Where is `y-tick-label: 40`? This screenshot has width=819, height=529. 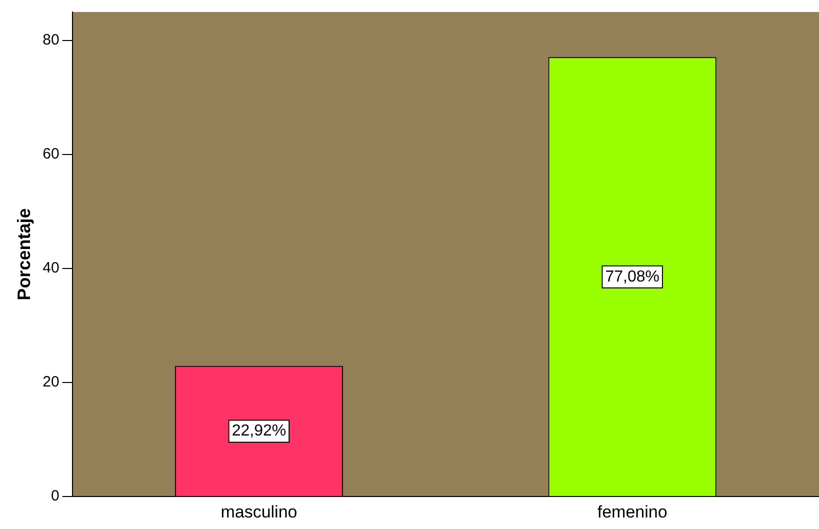
y-tick-label: 40 is located at coordinates (51, 268).